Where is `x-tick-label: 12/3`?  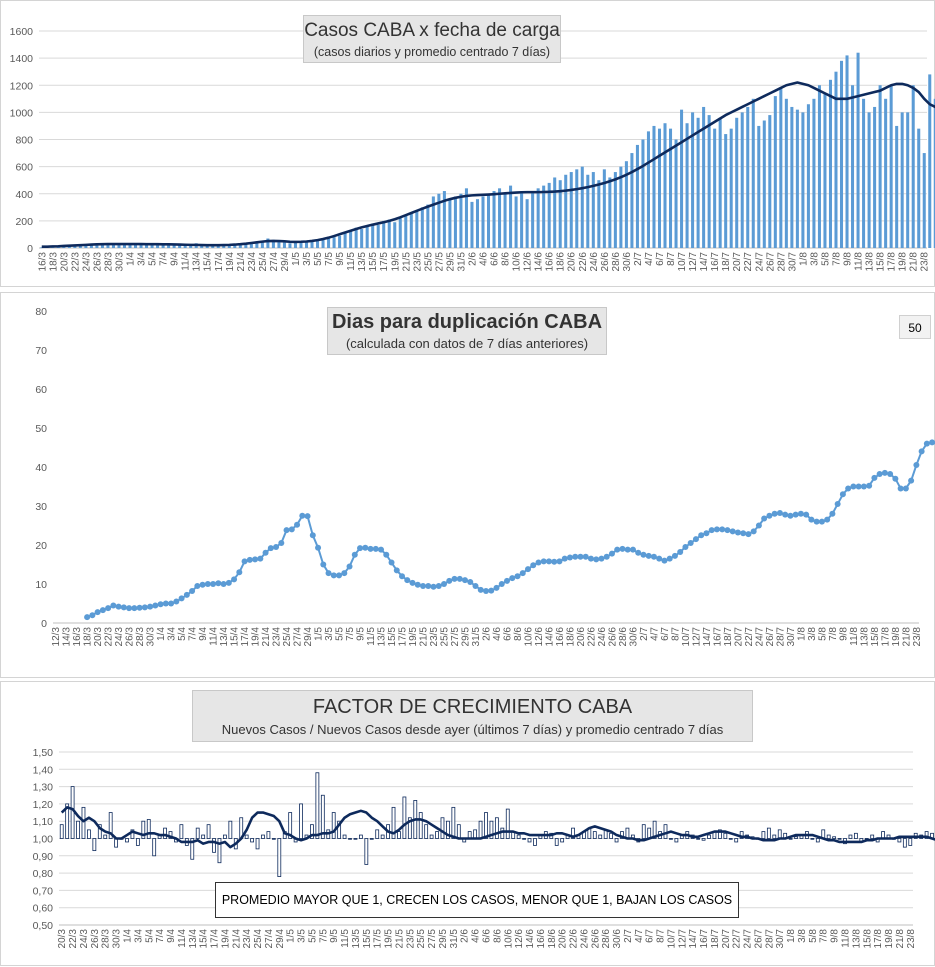
x-tick-label: 12/3 is located at coordinates (56, 637).